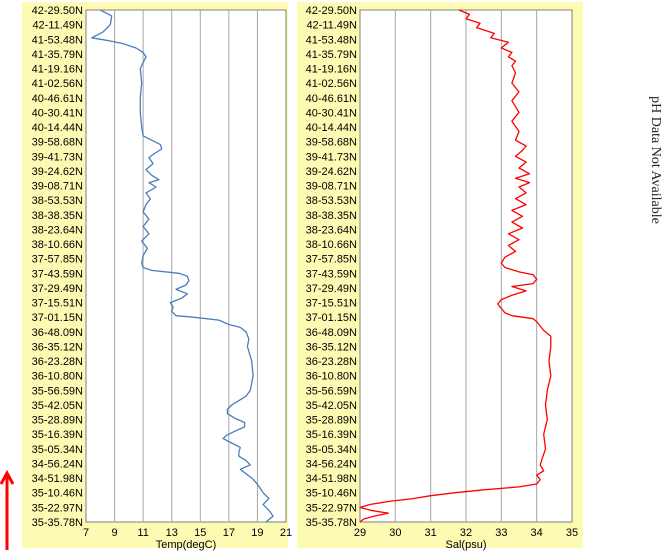  Describe the element at coordinates (501, 533) in the screenshot. I see `sal-x-tick-label: 33` at that location.